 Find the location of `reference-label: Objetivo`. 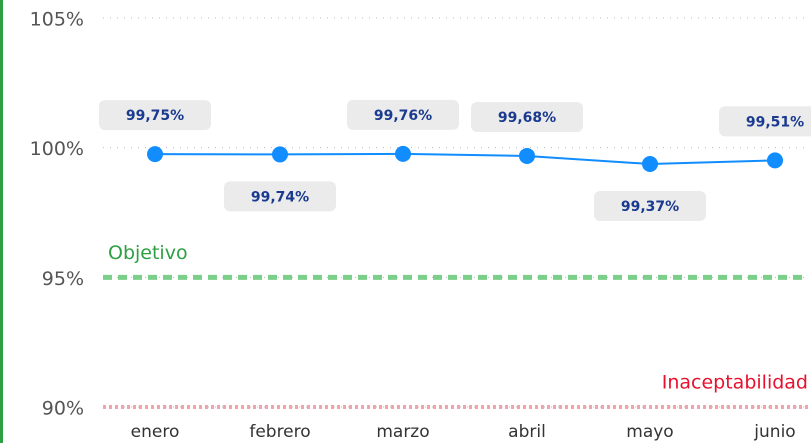

reference-label: Objetivo is located at coordinates (148, 253).